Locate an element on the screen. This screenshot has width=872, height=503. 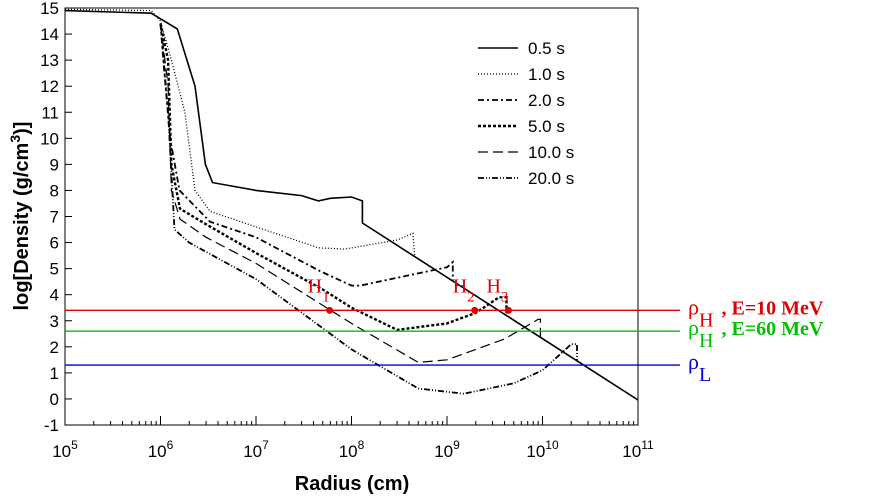
y-tick-label: 14 is located at coordinates (49, 34).